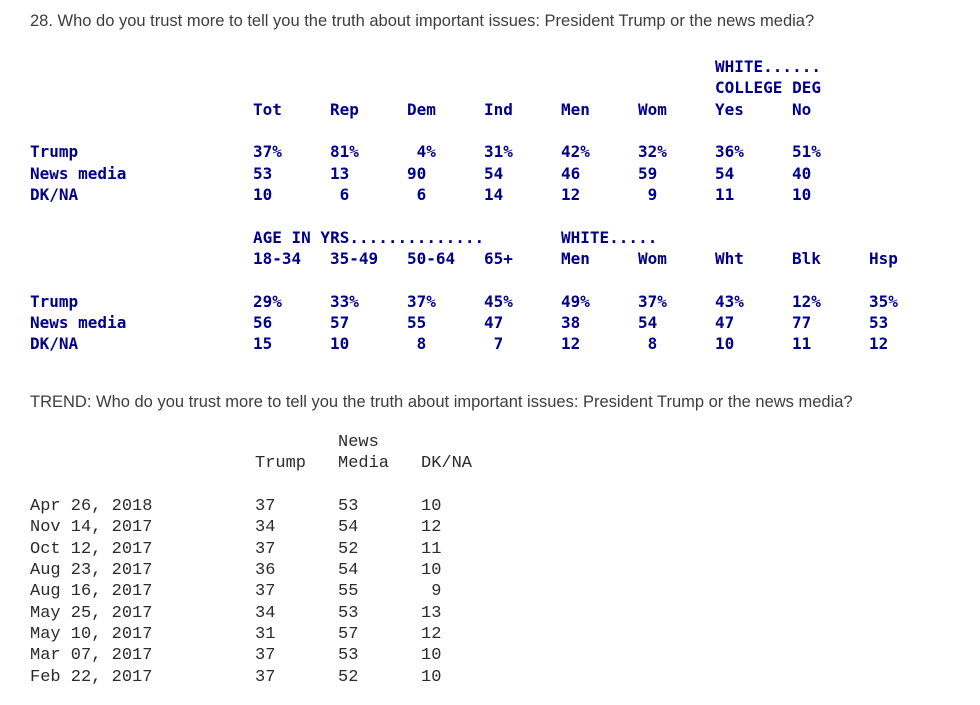 The image size is (980, 705). I want to click on value-cell: 38, so click(599, 323).